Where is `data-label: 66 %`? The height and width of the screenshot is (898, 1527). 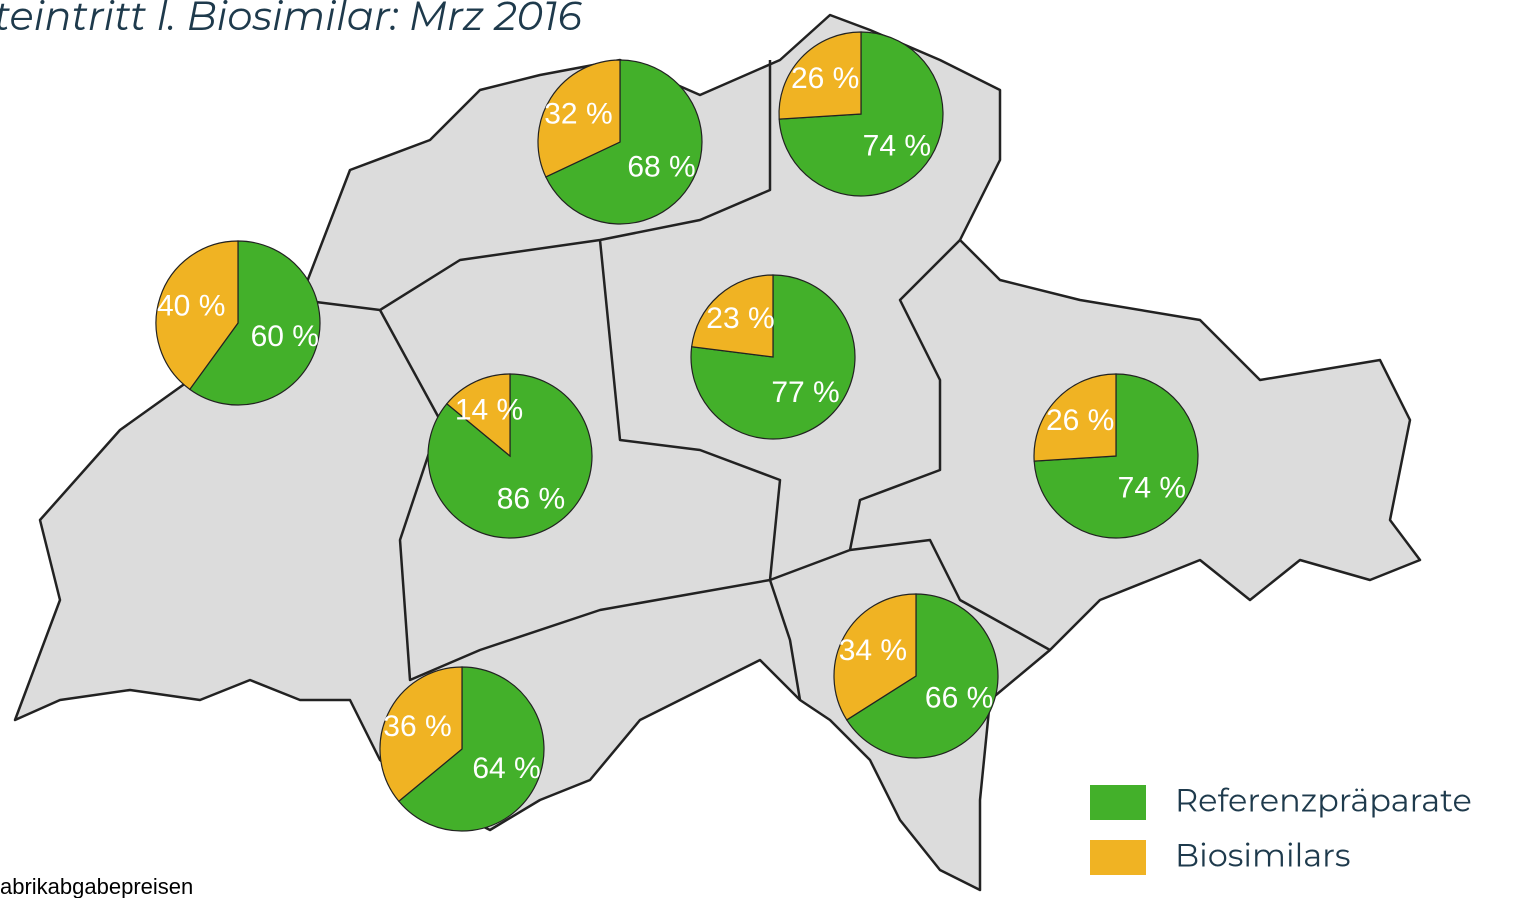
data-label: 66 % is located at coordinates (959, 698).